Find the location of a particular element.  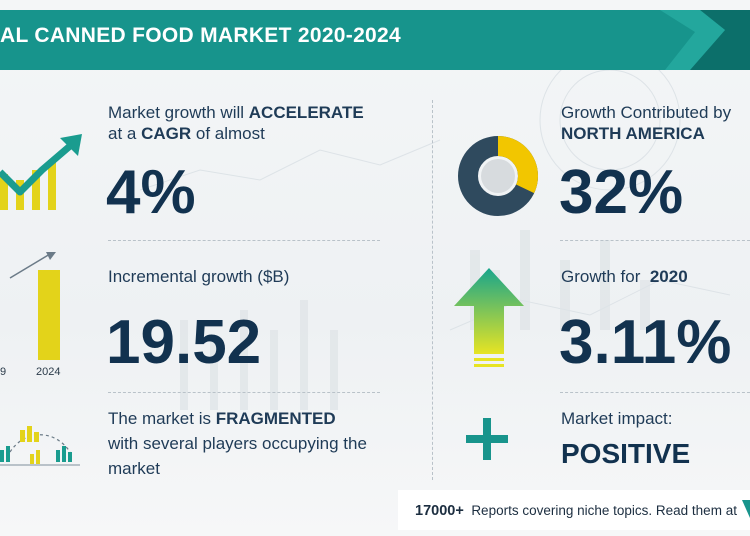

growth-label-prefix: Market growth will is located at coordinates (178, 112).